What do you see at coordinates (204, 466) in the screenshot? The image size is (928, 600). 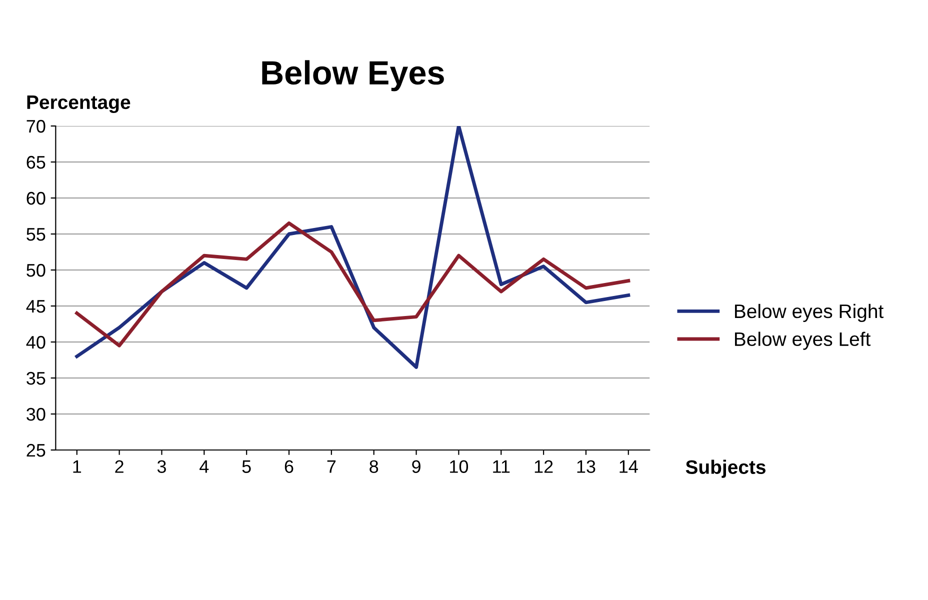 I see `x-tick-label: 4` at bounding box center [204, 466].